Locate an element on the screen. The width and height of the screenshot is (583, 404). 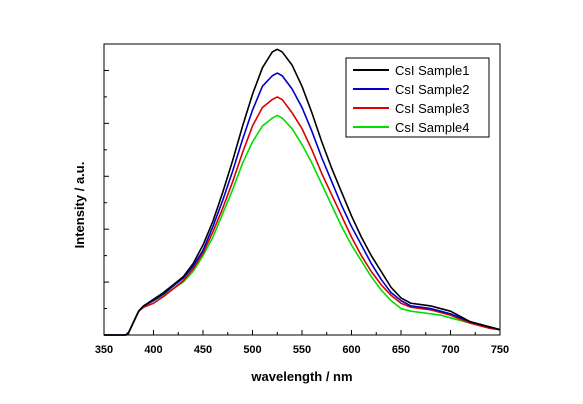
x-tick-label: 500 is located at coordinates (252, 350).